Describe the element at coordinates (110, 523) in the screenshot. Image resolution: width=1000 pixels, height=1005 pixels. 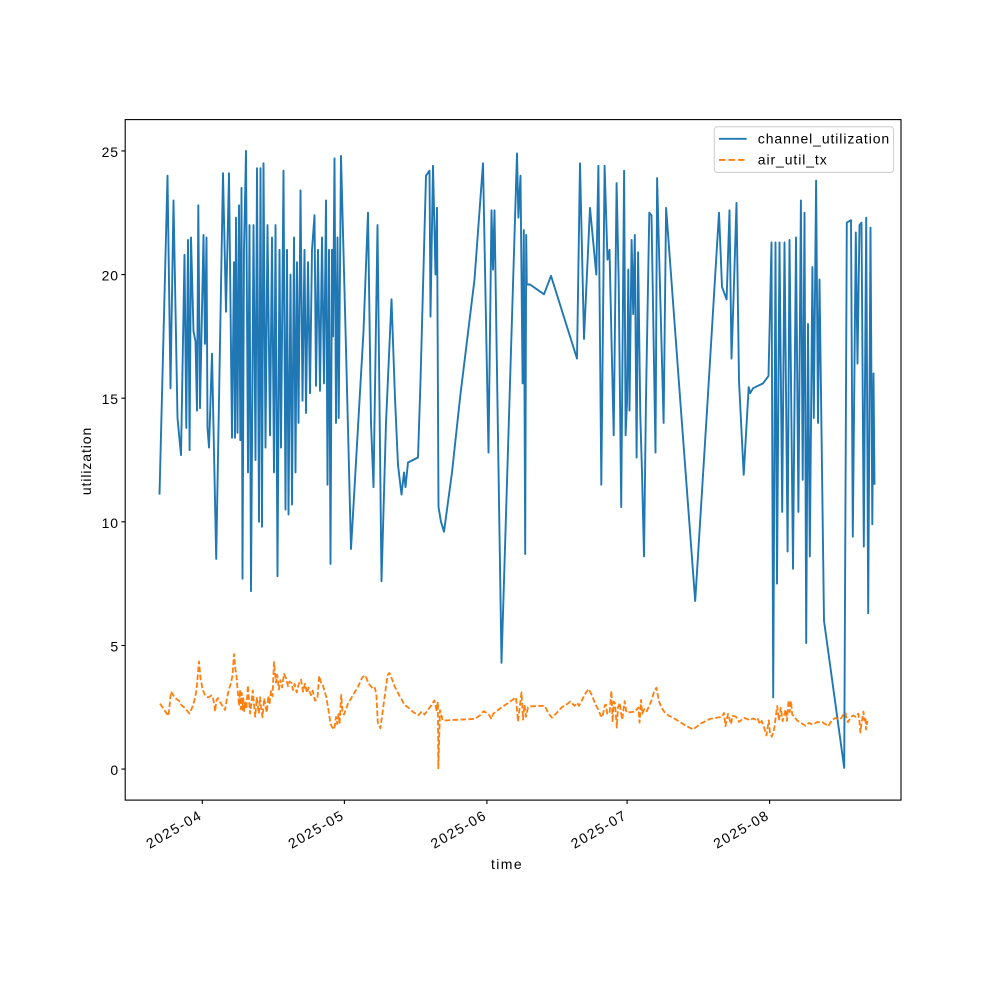
I see `svg-text: 10` at that location.